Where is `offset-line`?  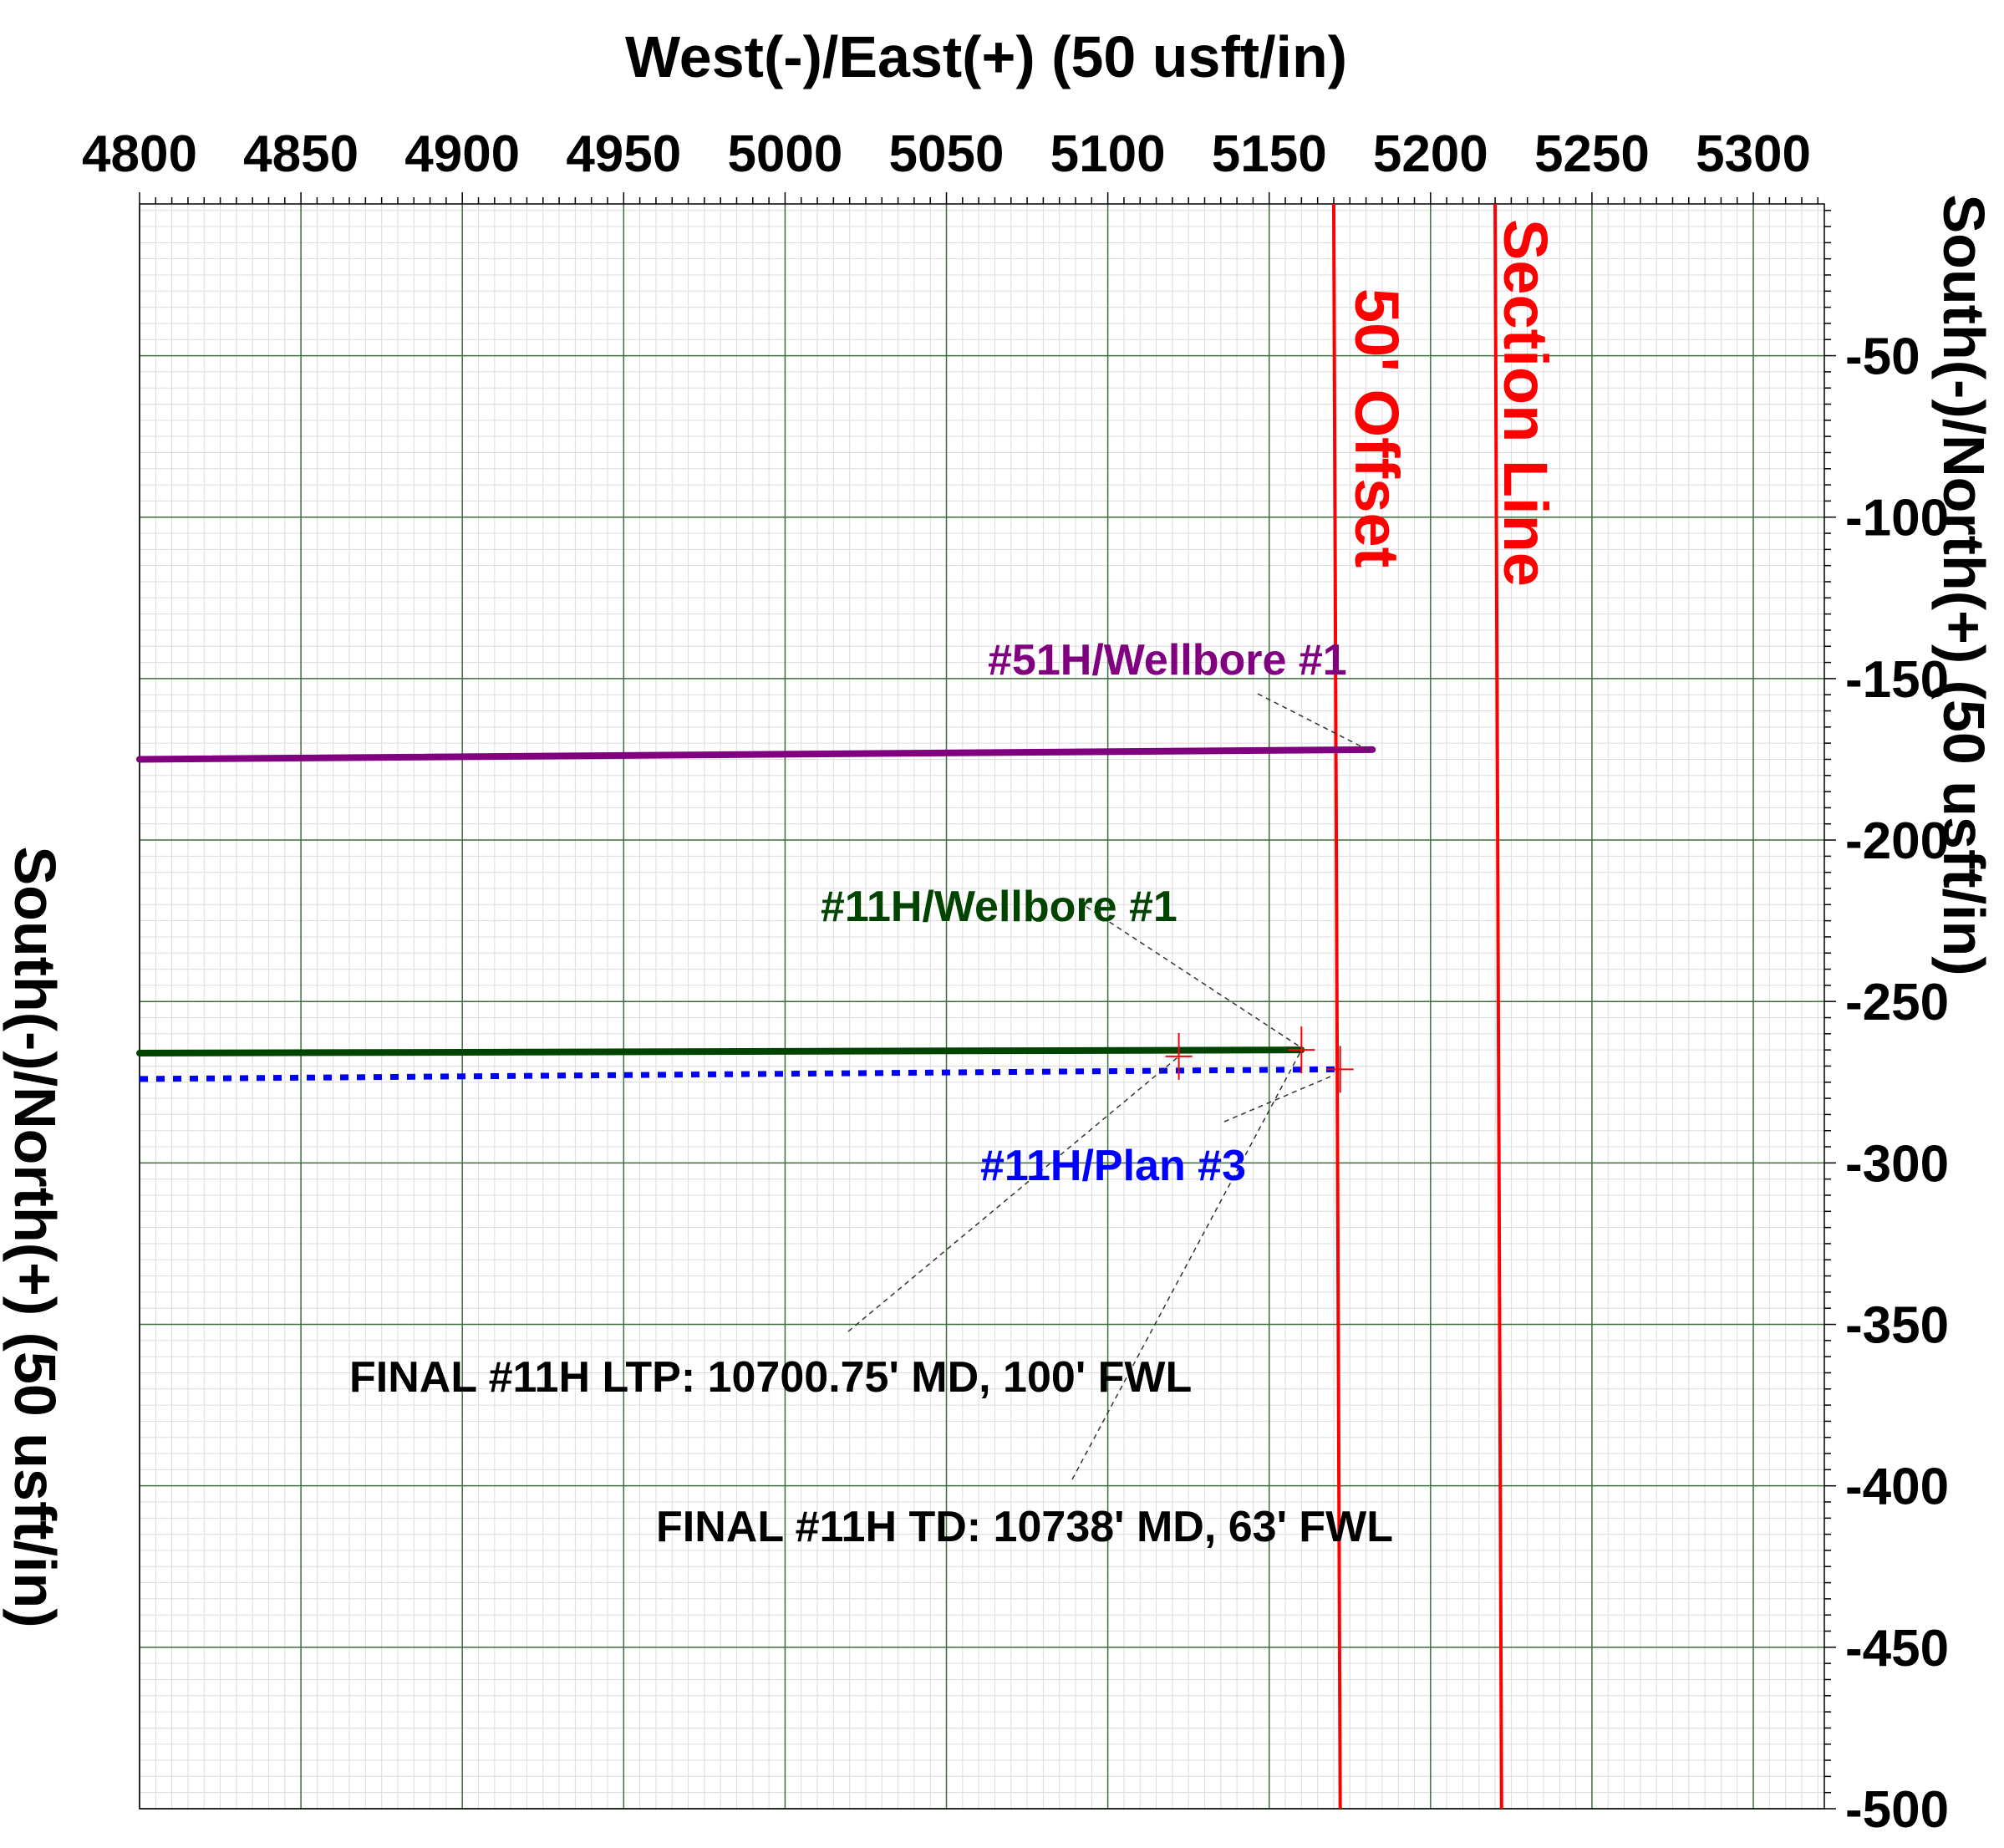
offset-line is located at coordinates (1336, 1006).